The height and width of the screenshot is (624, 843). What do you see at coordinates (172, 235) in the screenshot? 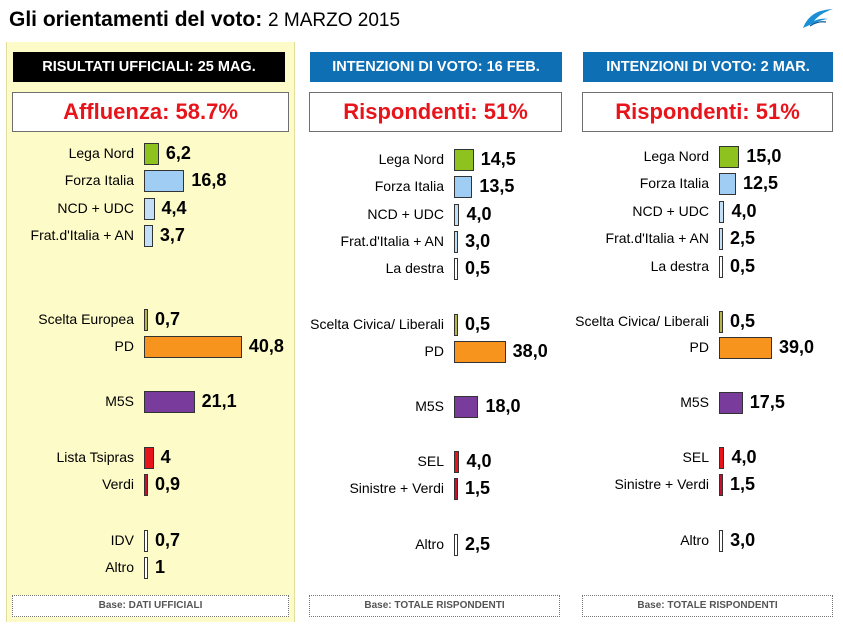
I see `value-label-frat-d-italia-an: 3,7` at bounding box center [172, 235].